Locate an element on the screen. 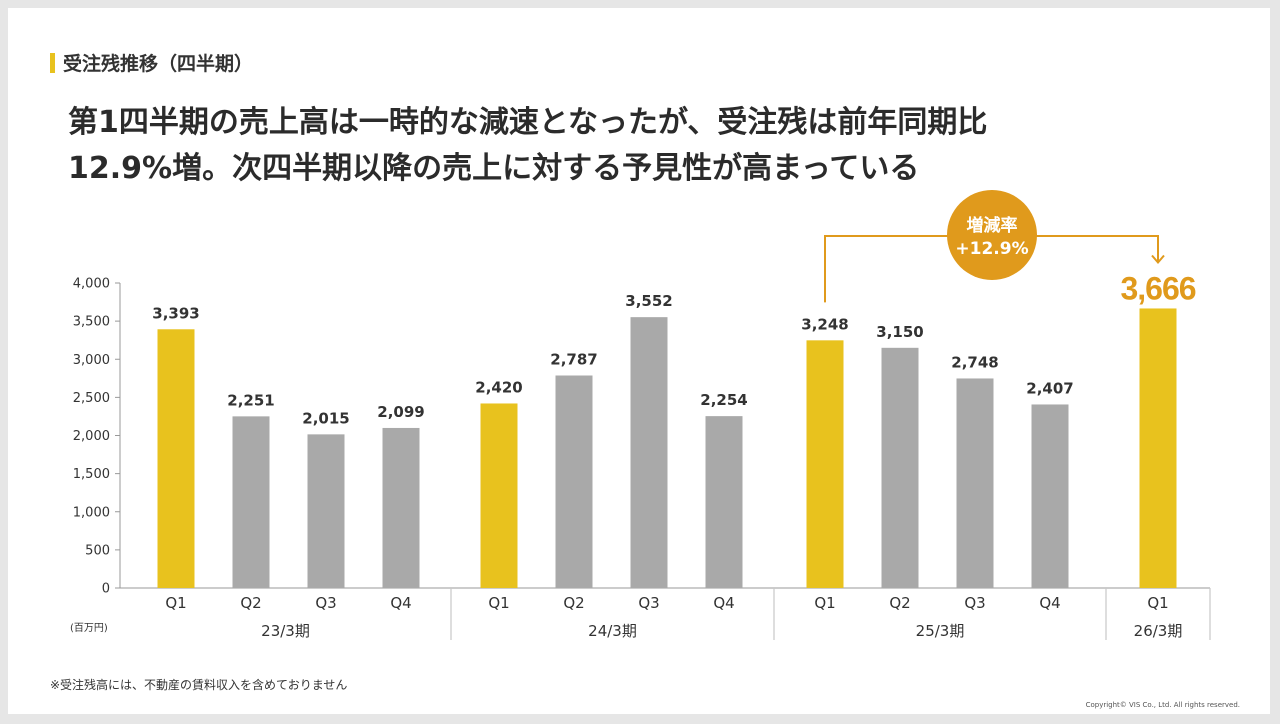  data-label: 3,150 is located at coordinates (899, 332).